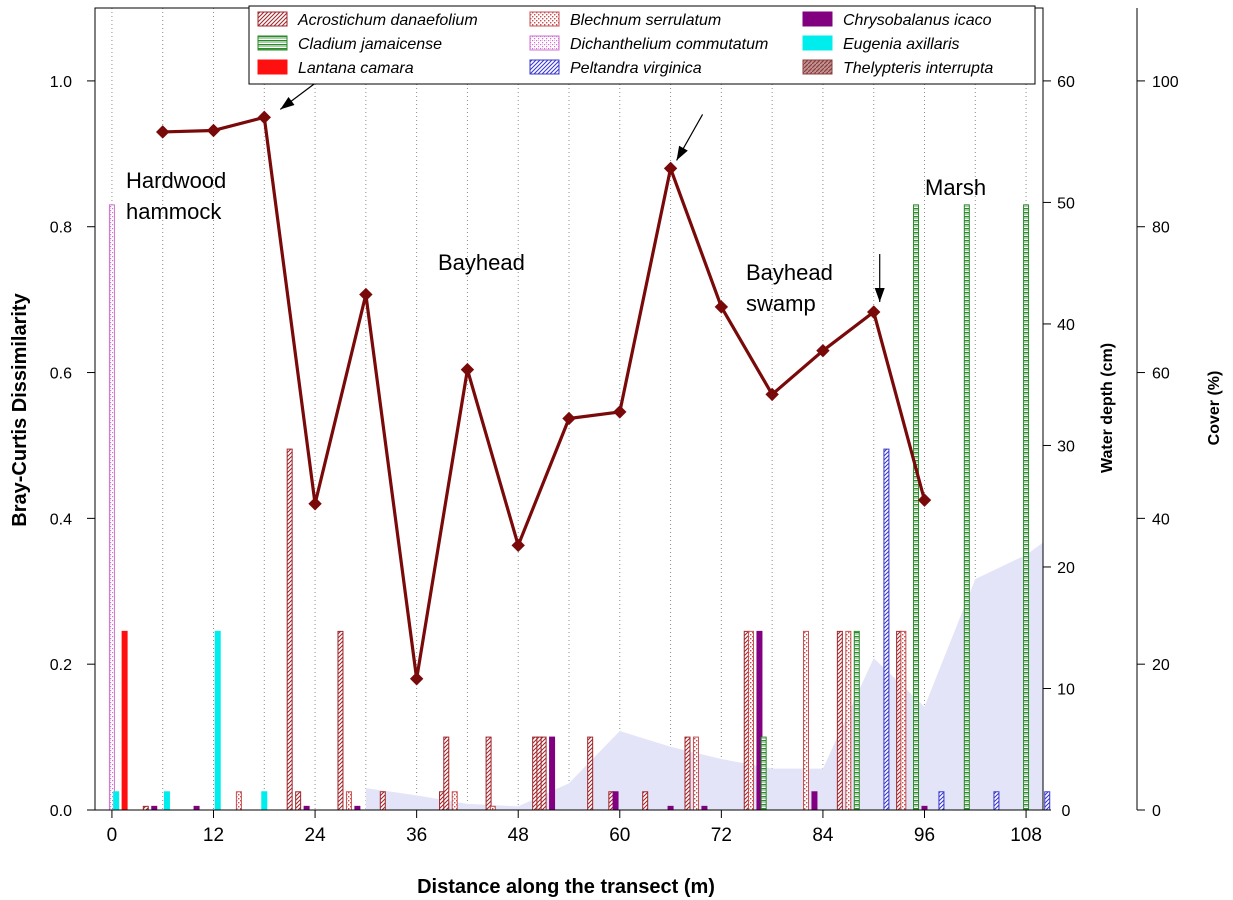 The width and height of the screenshot is (1233, 900). I want to click on x-tick-label: 48, so click(518, 835).